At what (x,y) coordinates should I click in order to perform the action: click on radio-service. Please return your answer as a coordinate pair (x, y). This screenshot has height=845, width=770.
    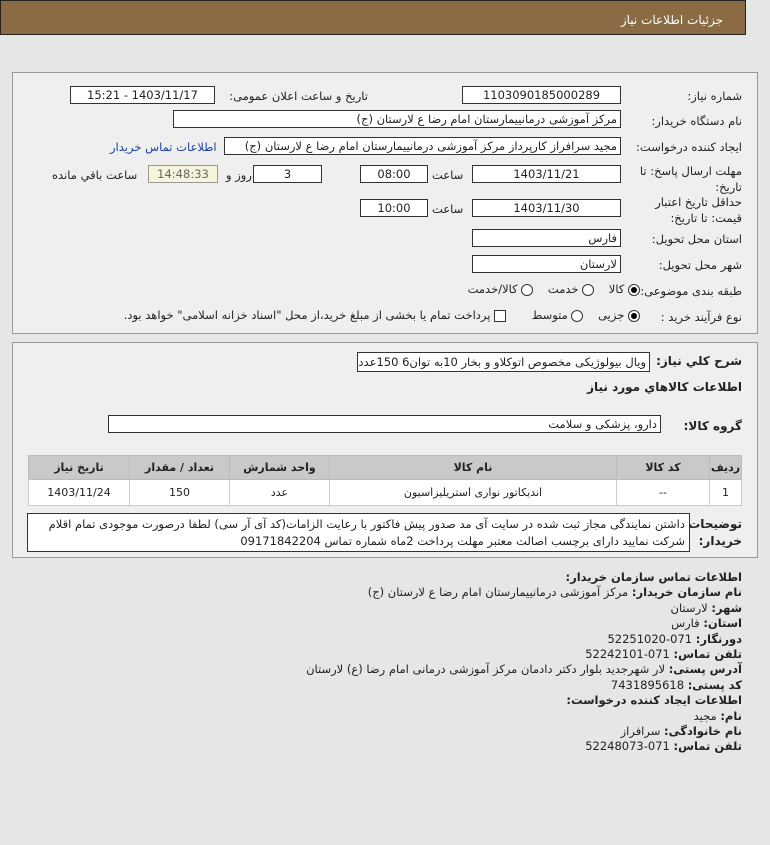
    Looking at the image, I should click on (588, 289).